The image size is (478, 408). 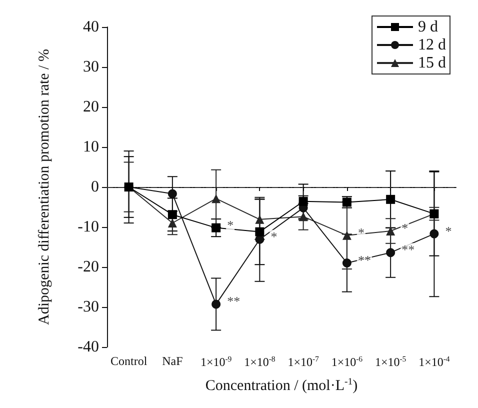 What do you see at coordinates (91, 67) in the screenshot?
I see `y-tick-label: 30` at bounding box center [91, 67].